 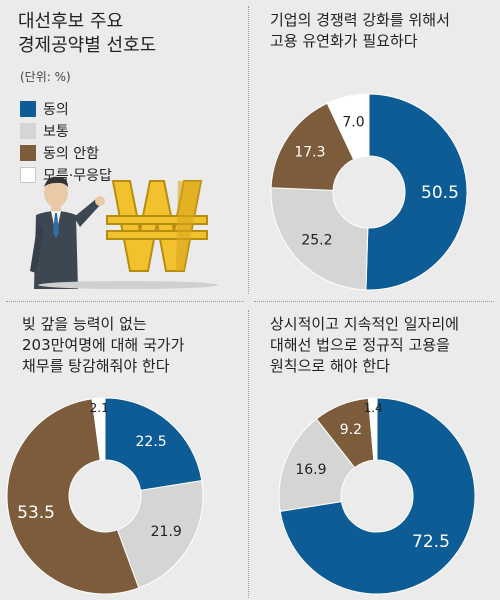 What do you see at coordinates (125, 301) in the screenshot?
I see `horizontal-divider-left` at bounding box center [125, 301].